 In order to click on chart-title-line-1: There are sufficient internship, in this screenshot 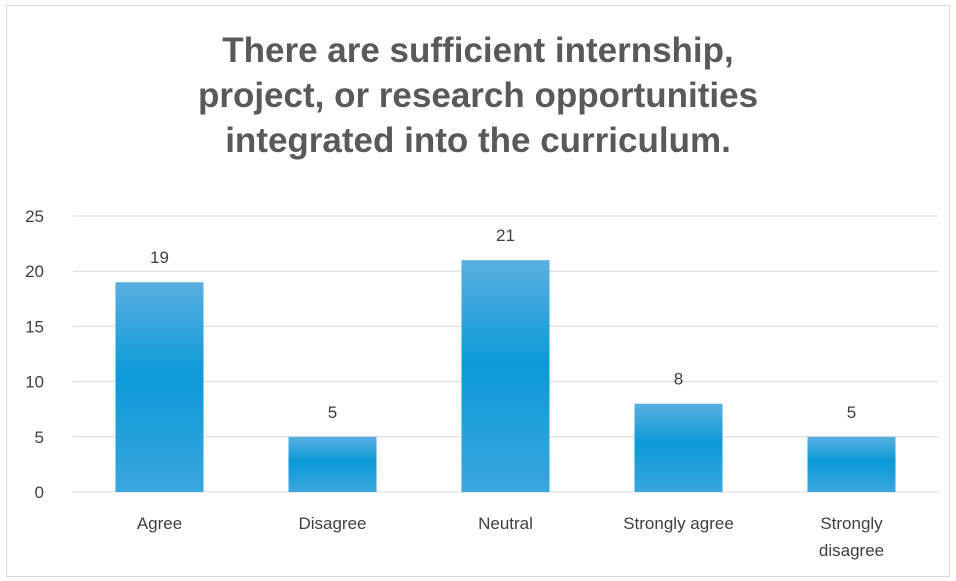, I will do `click(478, 50)`.